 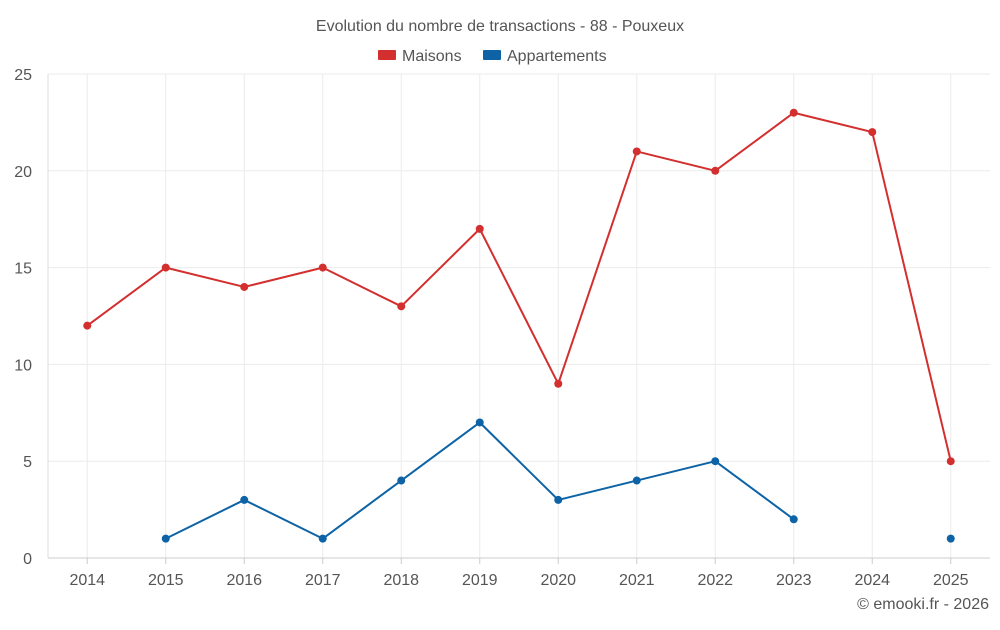 What do you see at coordinates (923, 604) in the screenshot?
I see `credit-text: © emooki.fr - 2026` at bounding box center [923, 604].